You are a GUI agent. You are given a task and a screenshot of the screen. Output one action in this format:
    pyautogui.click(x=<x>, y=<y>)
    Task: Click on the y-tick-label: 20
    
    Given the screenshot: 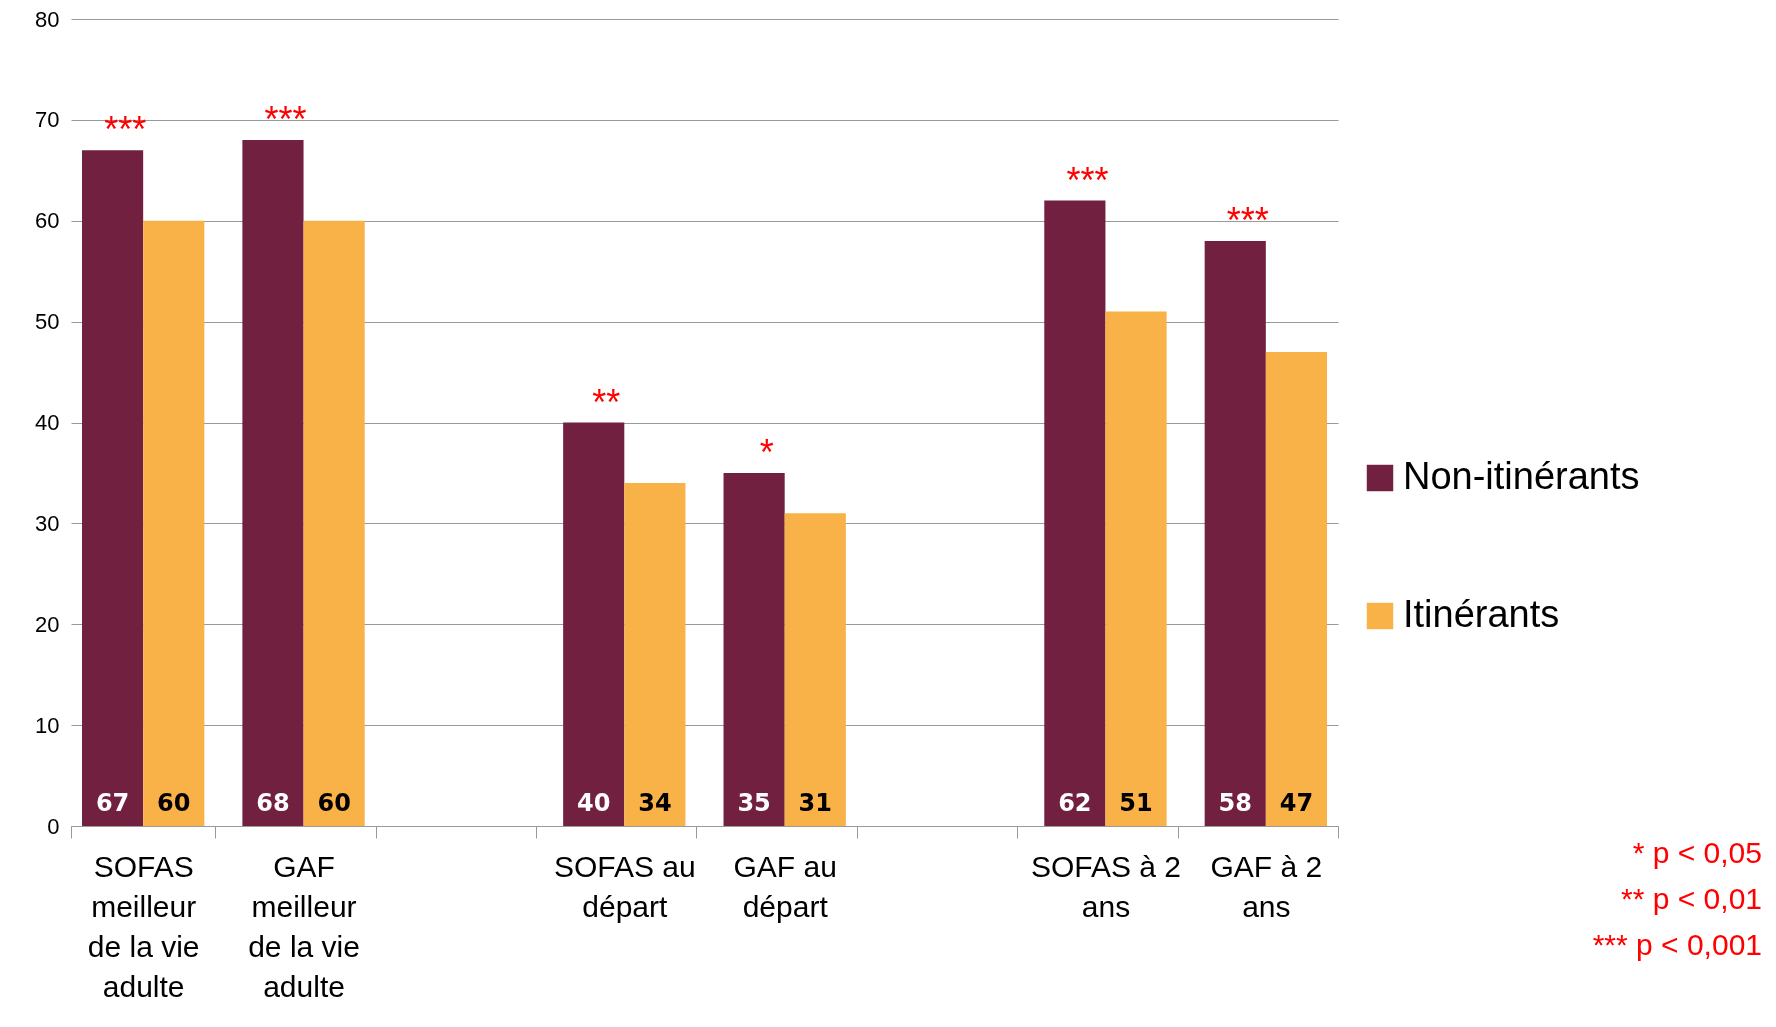 What is the action you would take?
    pyautogui.click(x=47, y=624)
    